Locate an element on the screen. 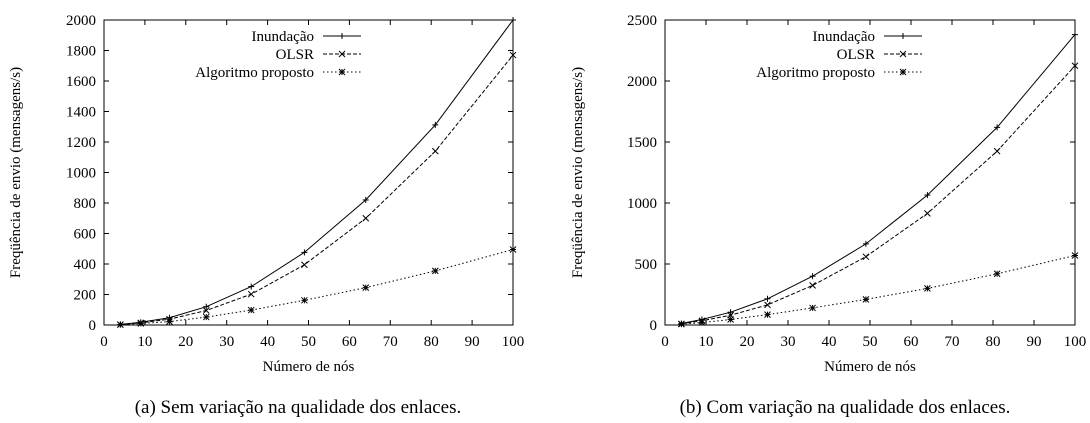 This screenshot has height=423, width=1090. chart-a-legend-label: Algoritmo proposto is located at coordinates (254, 73).